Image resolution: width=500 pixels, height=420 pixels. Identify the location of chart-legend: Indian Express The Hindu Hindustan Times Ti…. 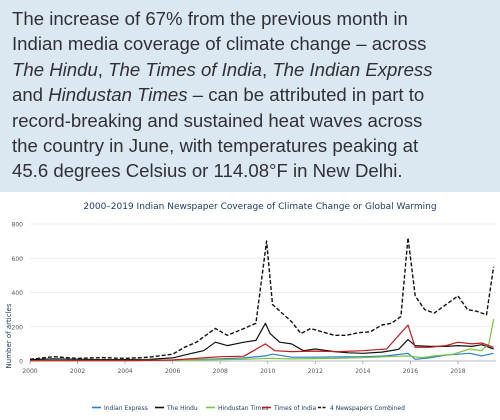
(248, 408).